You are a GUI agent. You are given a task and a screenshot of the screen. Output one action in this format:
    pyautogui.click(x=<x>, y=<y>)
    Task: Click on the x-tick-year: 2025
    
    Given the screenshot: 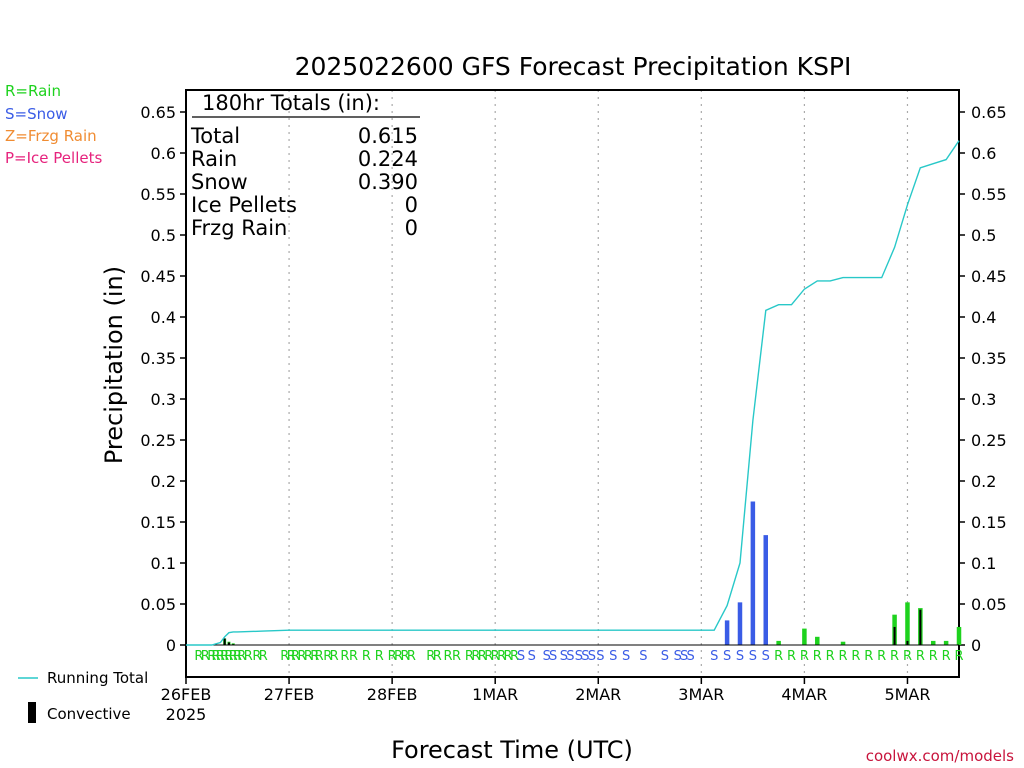 What is the action you would take?
    pyautogui.click(x=186, y=714)
    